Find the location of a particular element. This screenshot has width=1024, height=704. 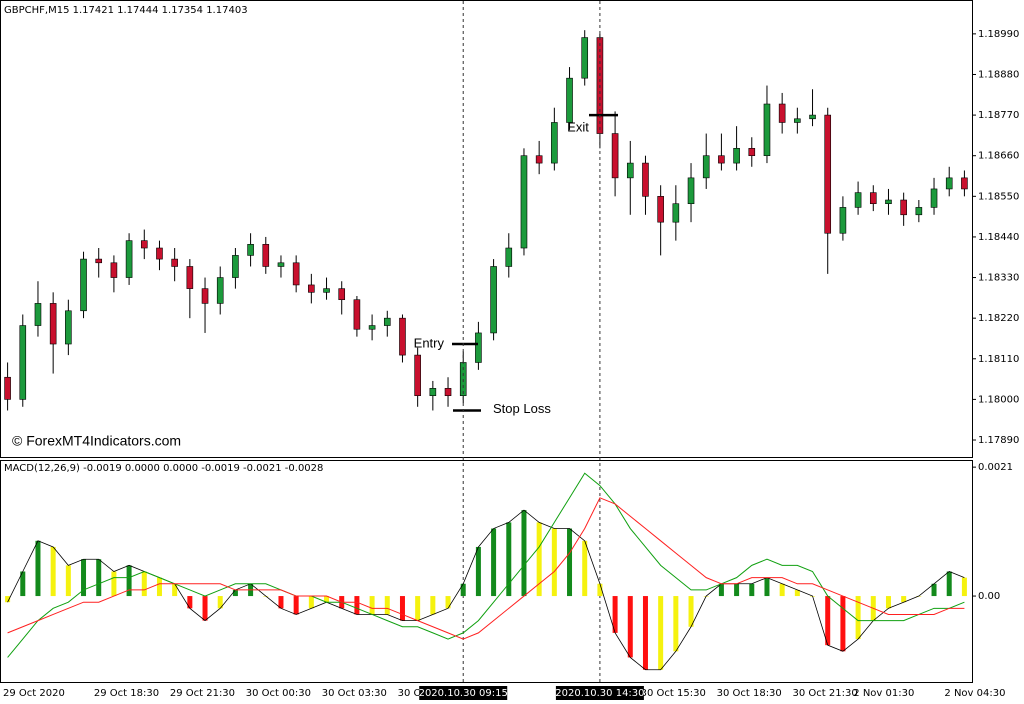

highlight-box is located at coordinates (463, 693).